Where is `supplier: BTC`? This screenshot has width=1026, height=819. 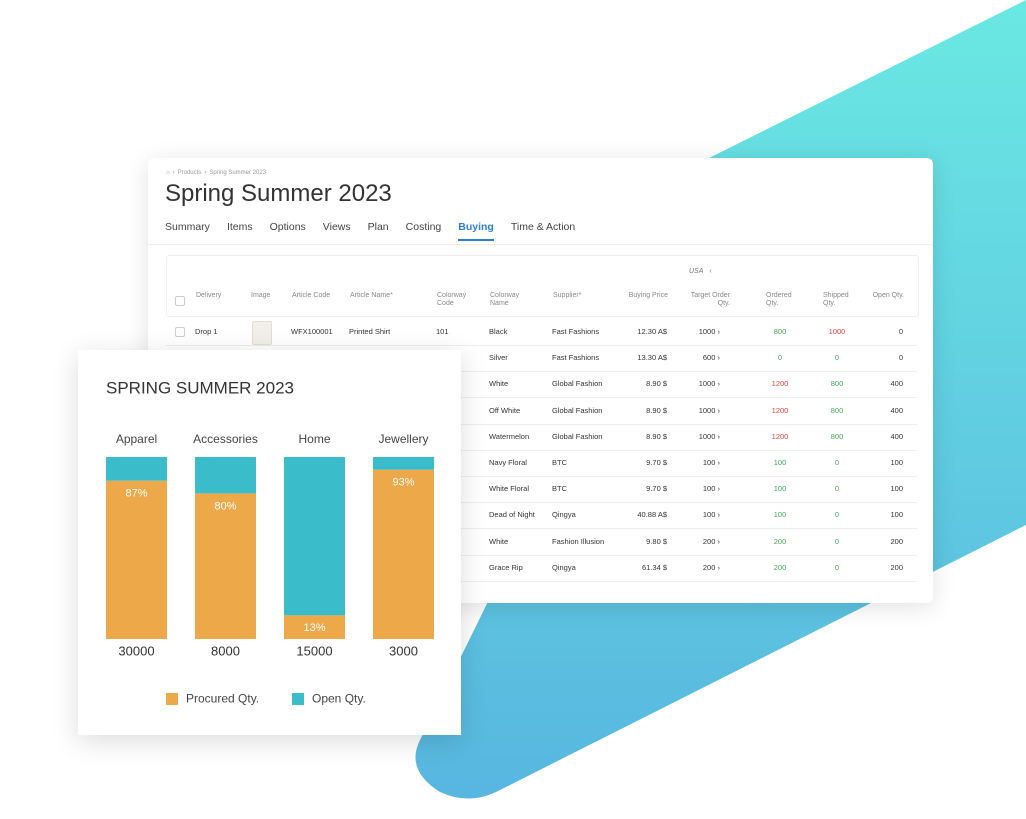
supplier: BTC is located at coordinates (559, 462).